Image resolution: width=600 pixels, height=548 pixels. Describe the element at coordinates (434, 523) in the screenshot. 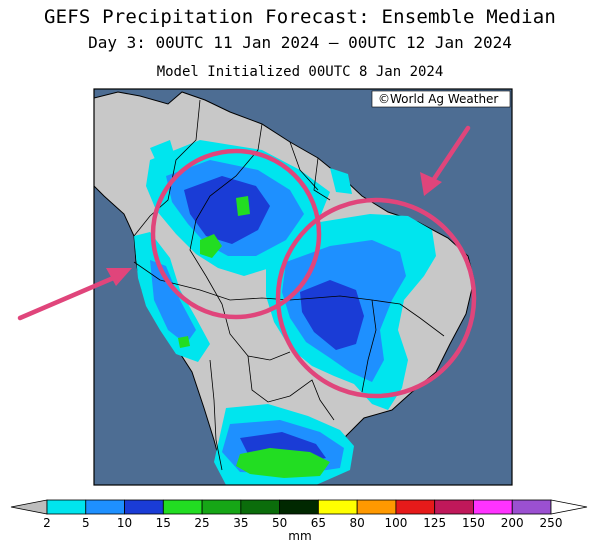

I see `legend-tick-label: 125` at that location.